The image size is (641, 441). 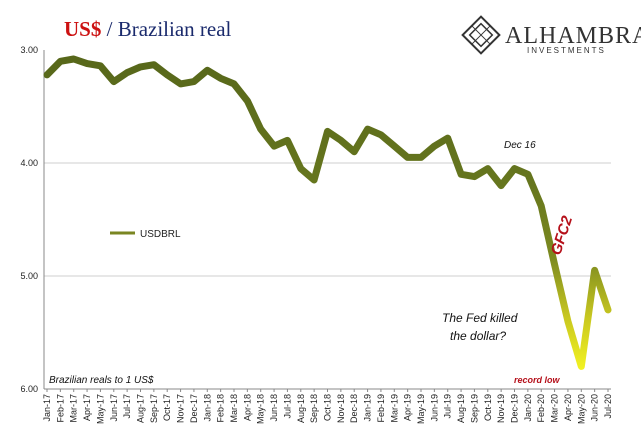 What do you see at coordinates (562, 235) in the screenshot?
I see `annotation-gfc2: GFC2` at bounding box center [562, 235].